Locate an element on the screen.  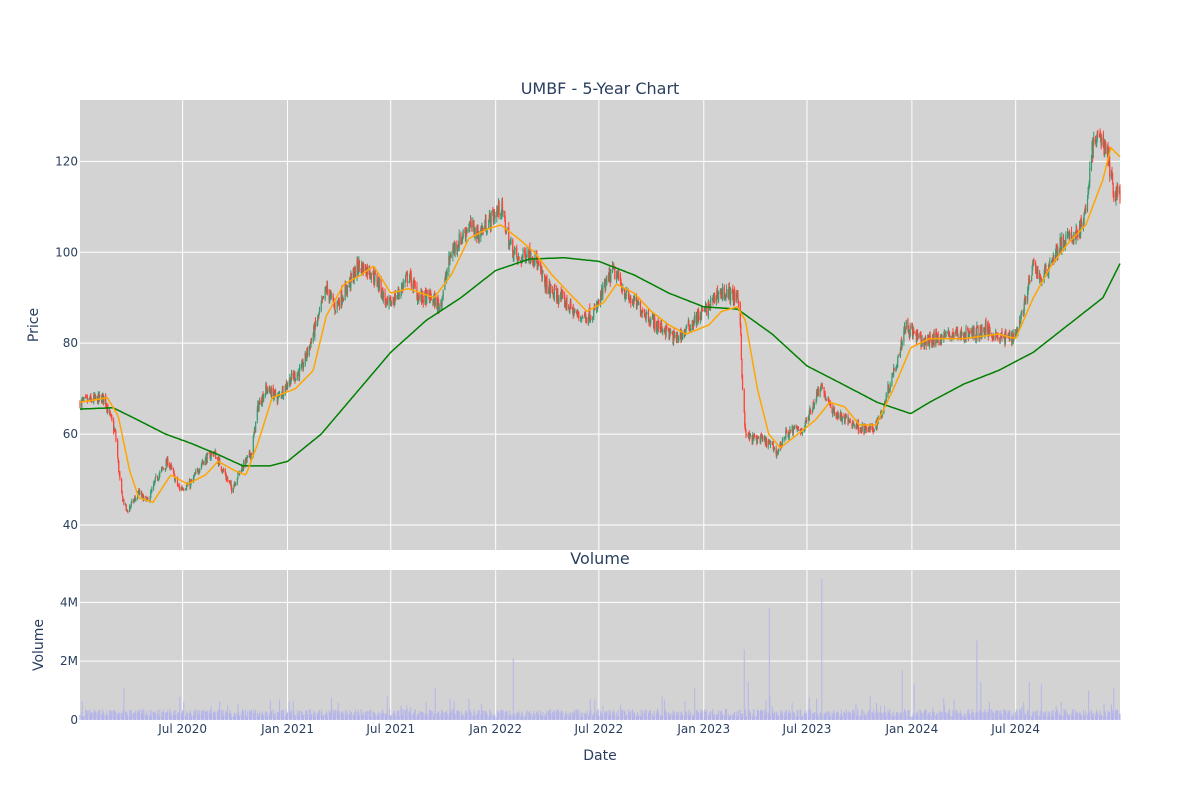
volume-chart-title: Volume is located at coordinates (600, 558).